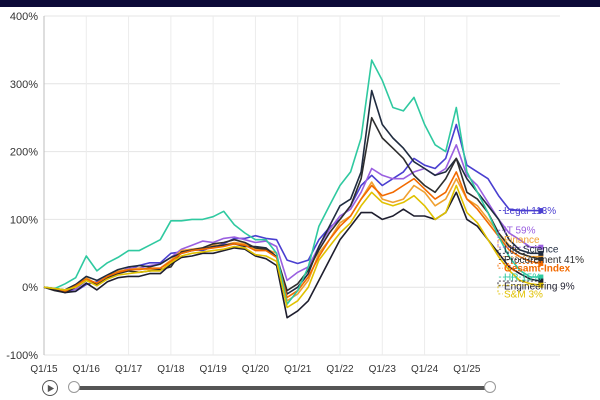  Describe the element at coordinates (24, 153) in the screenshot. I see `y-tick-label: 200%` at that location.